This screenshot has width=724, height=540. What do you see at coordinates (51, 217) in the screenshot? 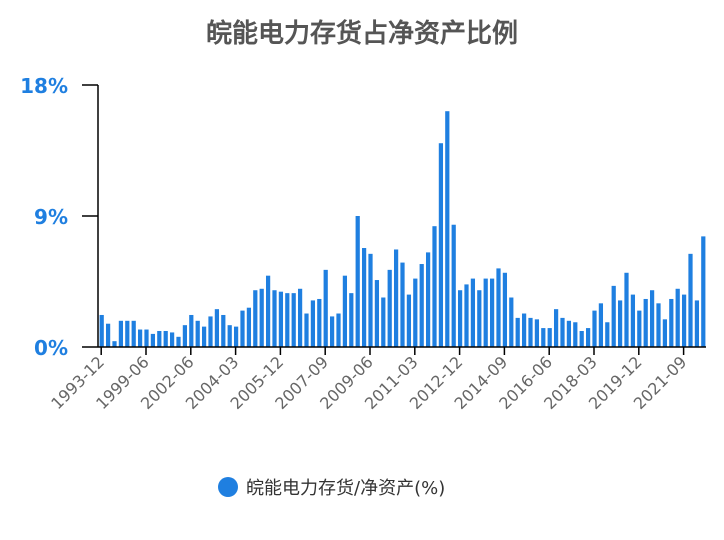
I see `y-tick-label: 9%` at bounding box center [51, 217].